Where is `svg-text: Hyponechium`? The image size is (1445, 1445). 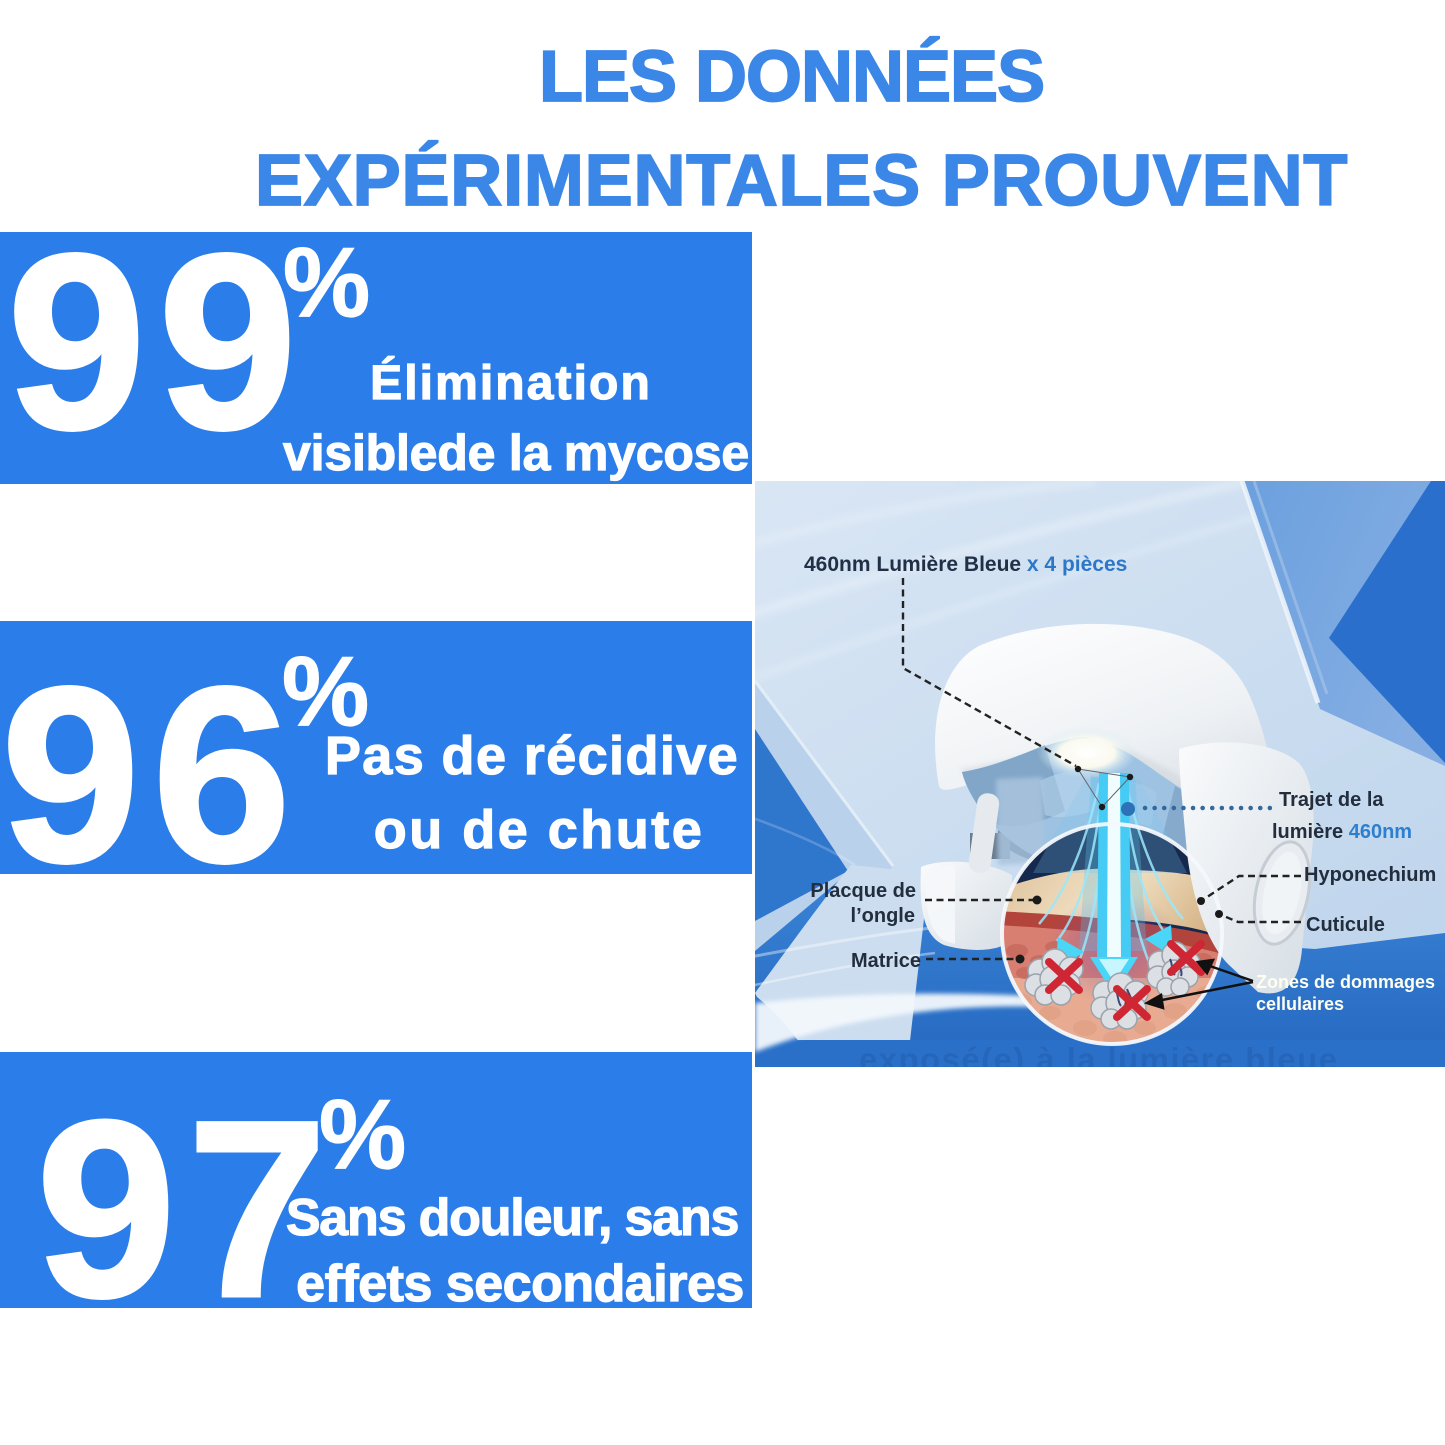 svg-text: Hyponechium is located at coordinates (1370, 875).